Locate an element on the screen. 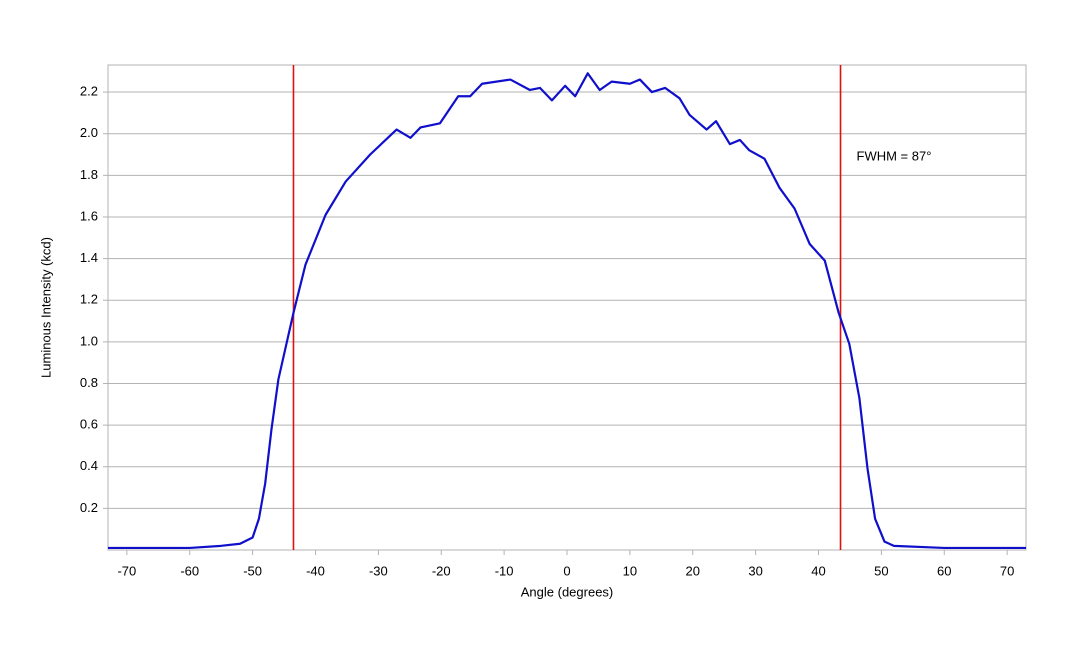 Image resolution: width=1080 pixels, height=648 pixels. x-tick-label: 20 is located at coordinates (693, 570).